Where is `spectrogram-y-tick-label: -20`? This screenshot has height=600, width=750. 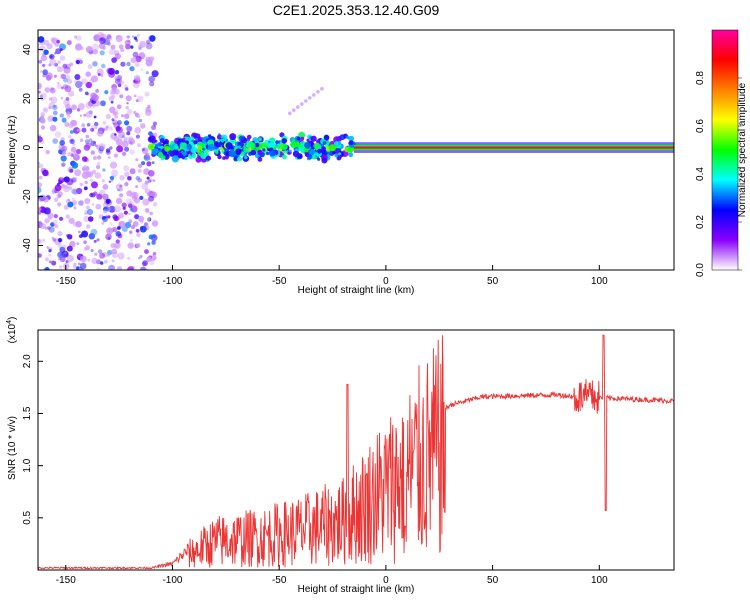
spectrogram-y-tick-label: -20 is located at coordinates (27, 196).